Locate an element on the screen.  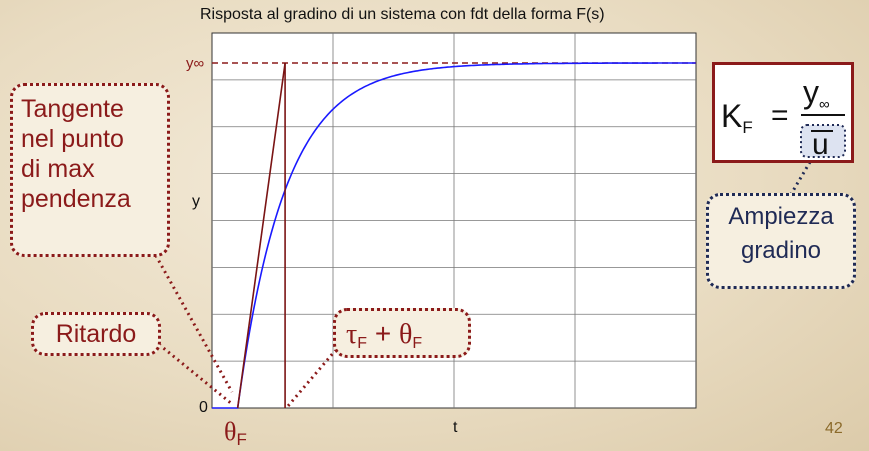
amplitude-line-2: gradino is located at coordinates (781, 250).